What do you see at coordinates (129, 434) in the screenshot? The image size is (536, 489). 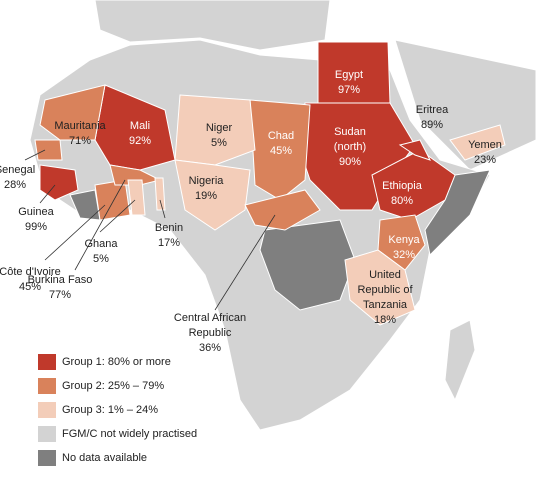 I see `legend-label: FGM/C not widely practised` at bounding box center [129, 434].